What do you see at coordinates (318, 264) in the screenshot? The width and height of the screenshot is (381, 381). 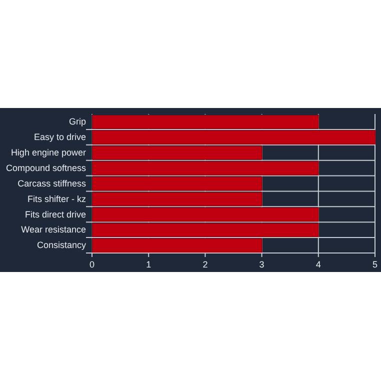 I see `x-tick-label: 4` at bounding box center [318, 264].